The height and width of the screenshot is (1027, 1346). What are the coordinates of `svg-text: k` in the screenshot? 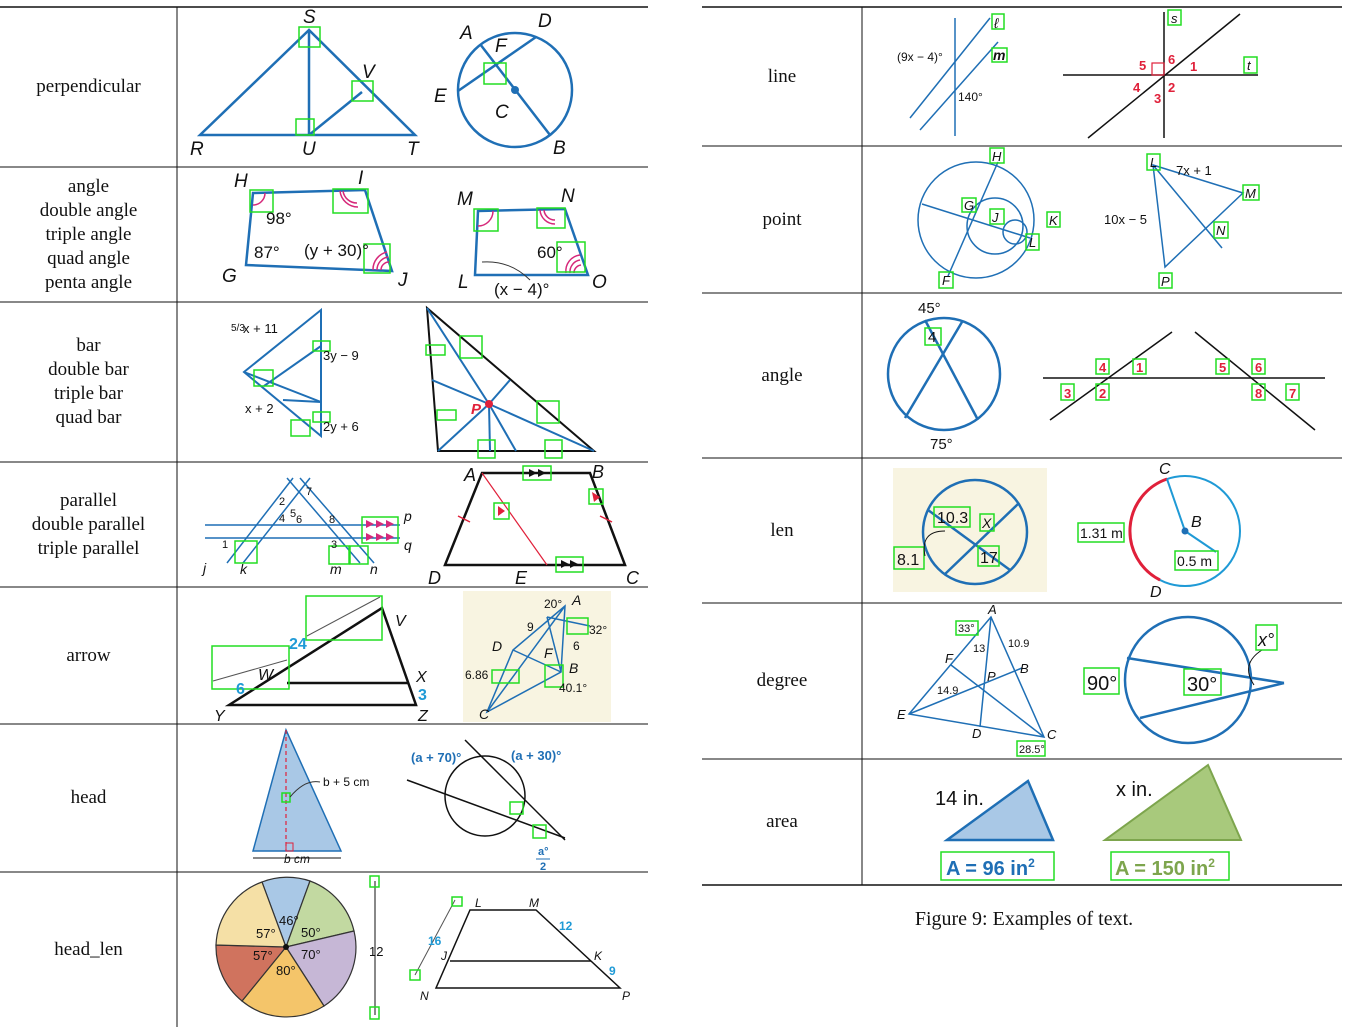 It's located at (244, 569).